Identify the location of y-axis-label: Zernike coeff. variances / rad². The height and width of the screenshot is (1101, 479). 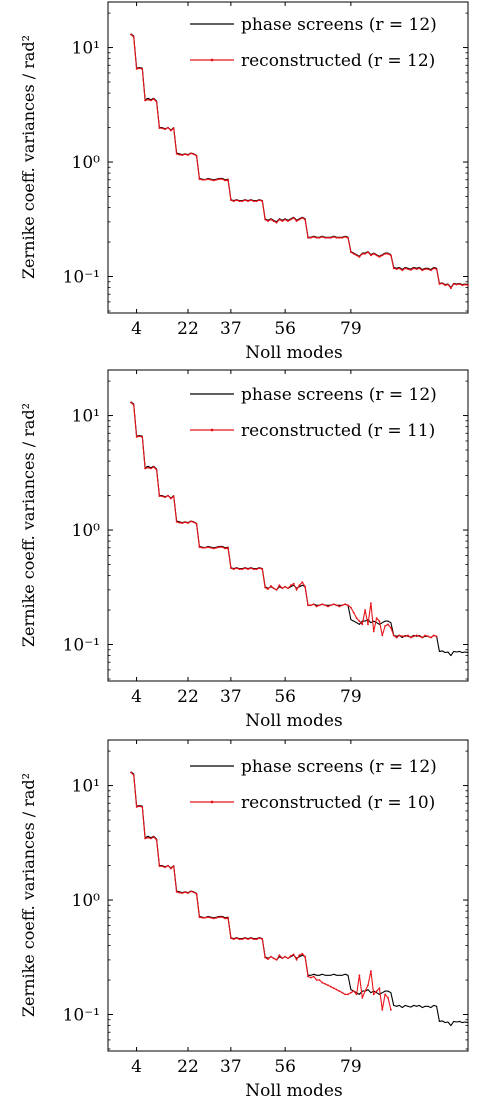
(28, 895).